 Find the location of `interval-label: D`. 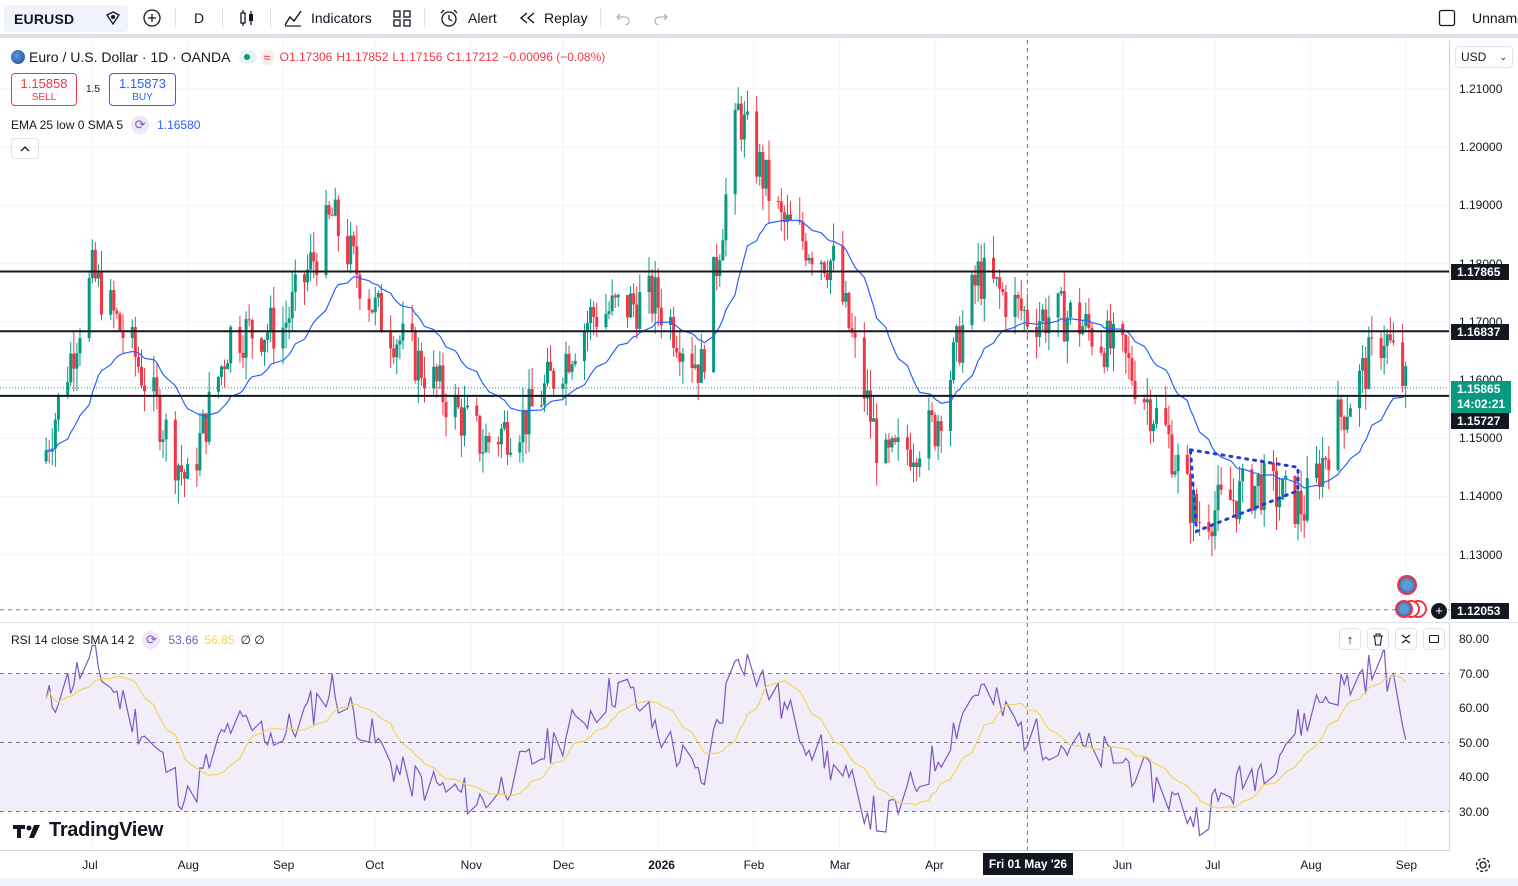

interval-label: D is located at coordinates (199, 18).